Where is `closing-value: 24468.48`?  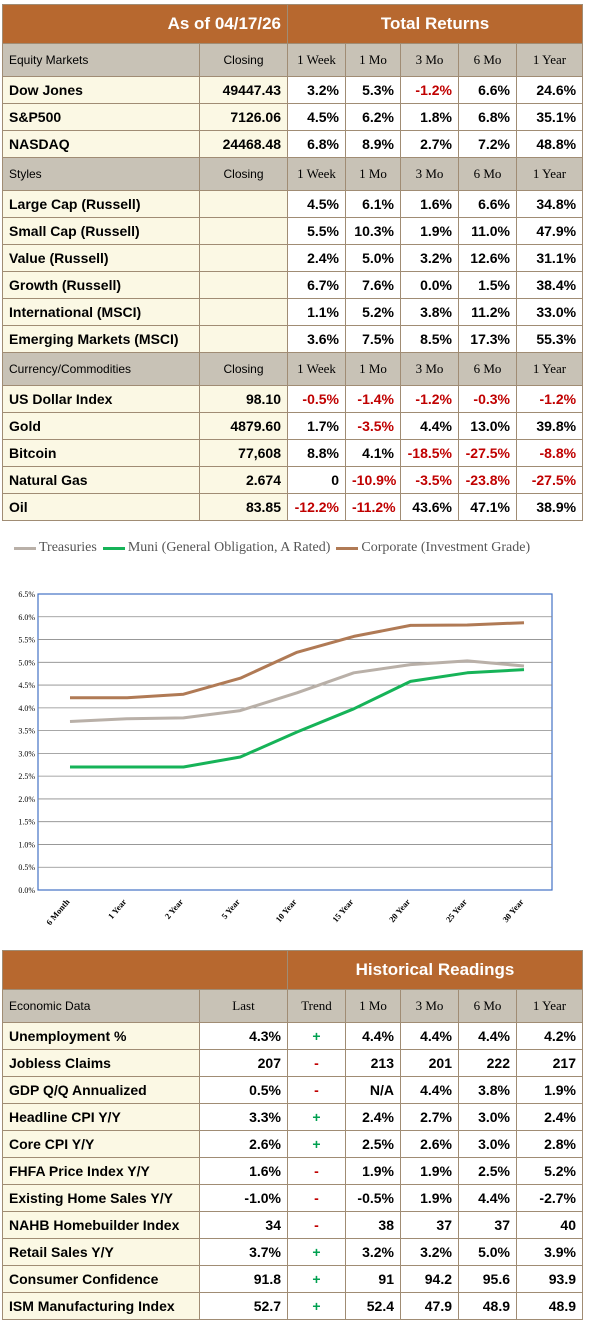 closing-value: 24468.48 is located at coordinates (243, 144).